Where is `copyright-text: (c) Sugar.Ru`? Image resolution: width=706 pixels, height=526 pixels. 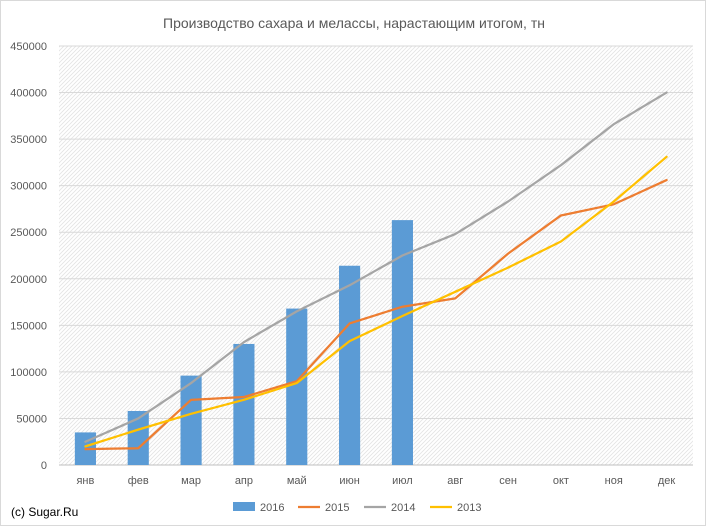 copyright-text: (c) Sugar.Ru is located at coordinates (45, 512).